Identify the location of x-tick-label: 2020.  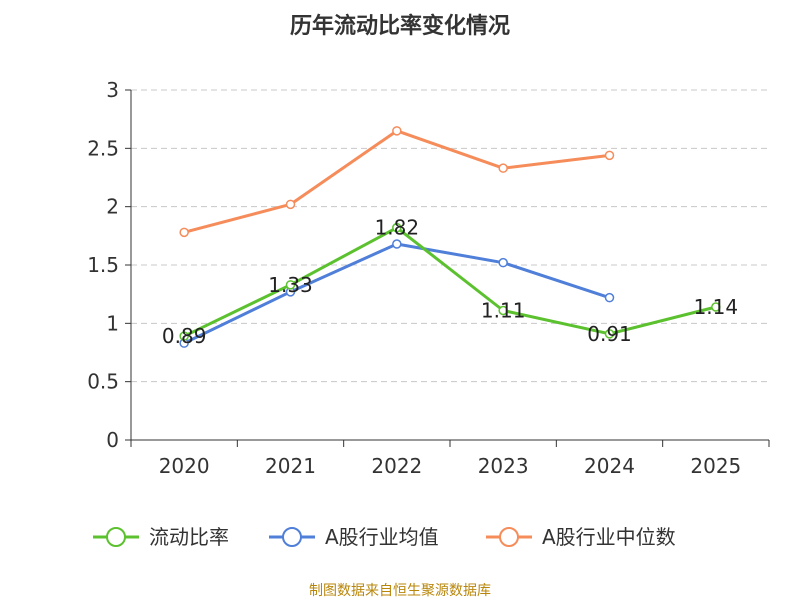
(184, 466).